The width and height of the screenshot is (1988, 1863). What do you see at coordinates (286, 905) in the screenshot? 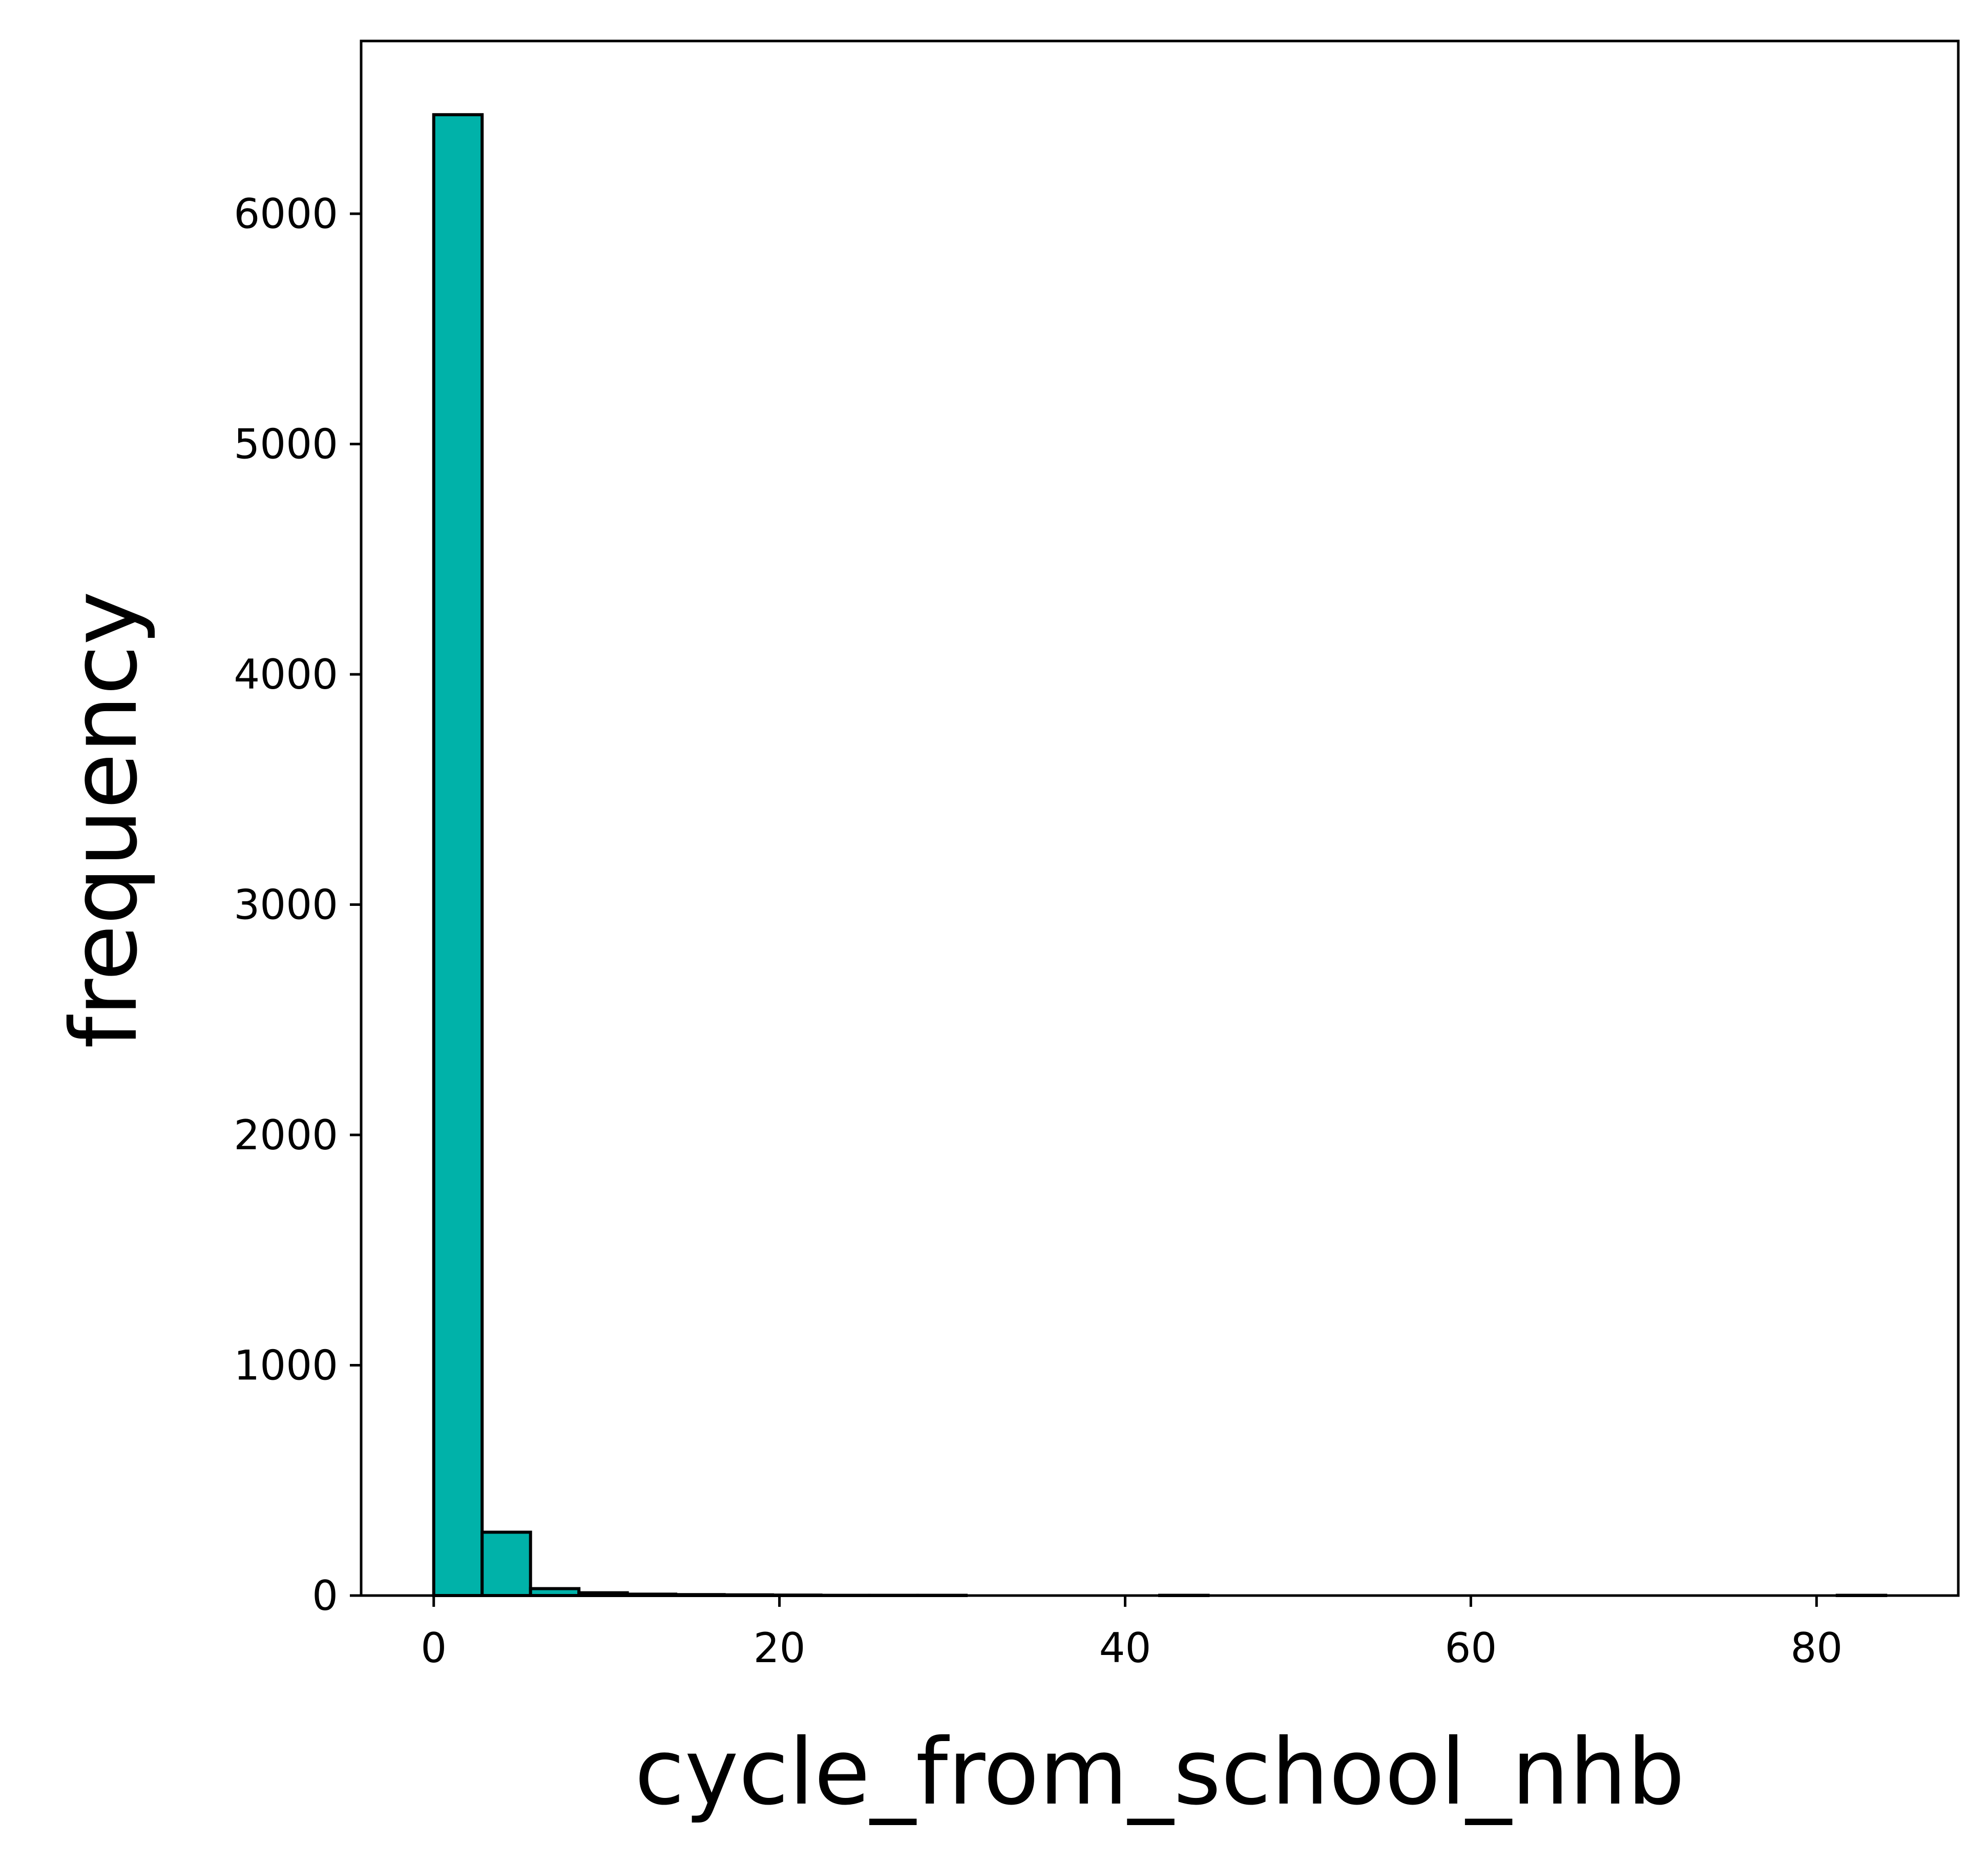
I see `y-tick-label: 3000` at bounding box center [286, 905].